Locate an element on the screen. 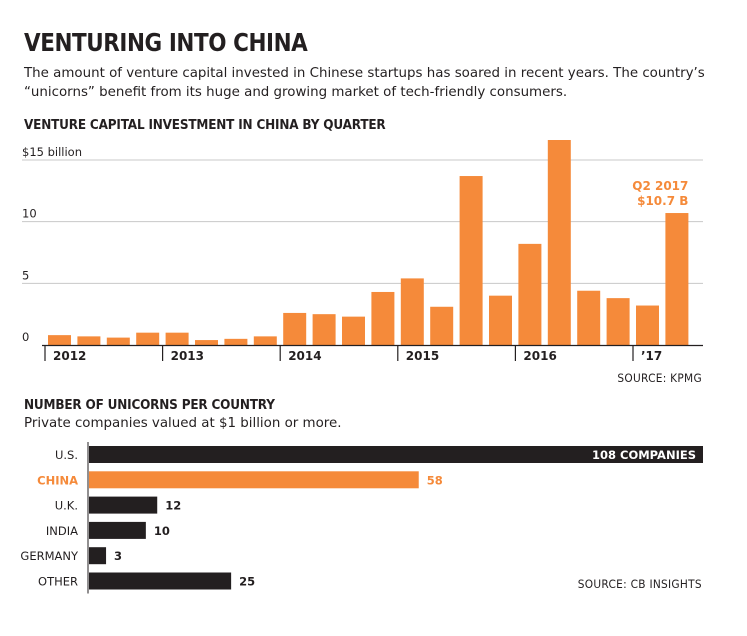  country-label: GERMANY is located at coordinates (49, 556).